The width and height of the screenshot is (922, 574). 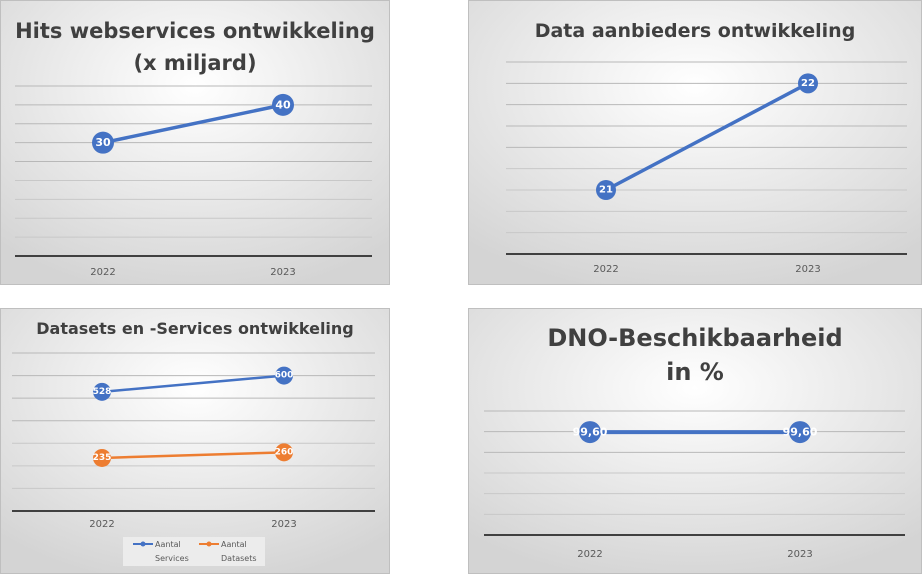 I want to click on data-label: 22, so click(x=808, y=83).